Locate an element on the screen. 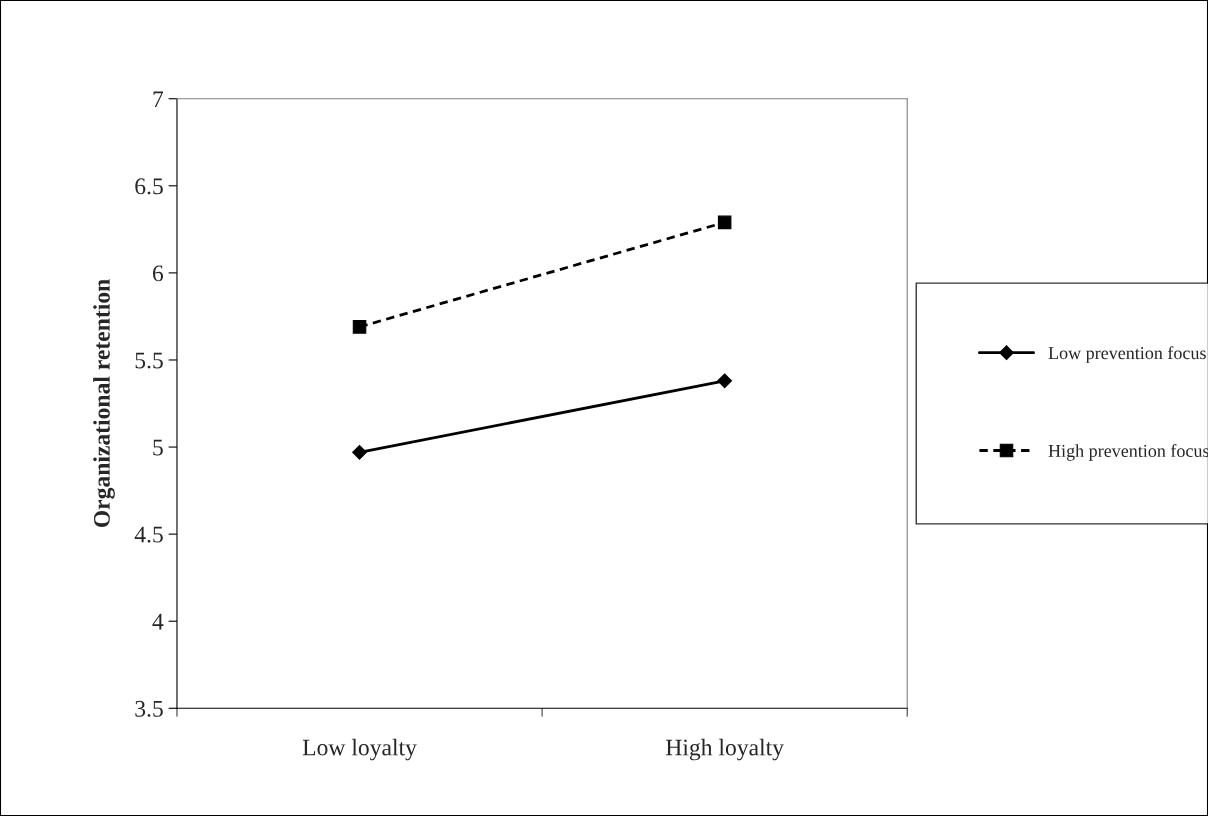 This screenshot has width=1208, height=816. legend-label: High prevention focus is located at coordinates (1128, 452).